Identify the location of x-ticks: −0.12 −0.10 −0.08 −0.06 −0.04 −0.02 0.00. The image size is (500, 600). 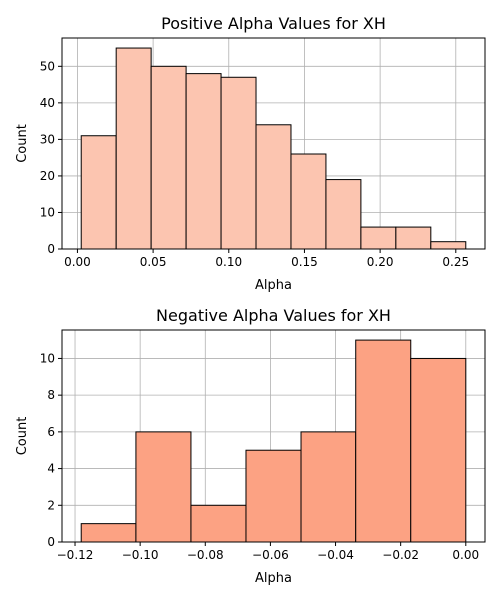
(268, 552).